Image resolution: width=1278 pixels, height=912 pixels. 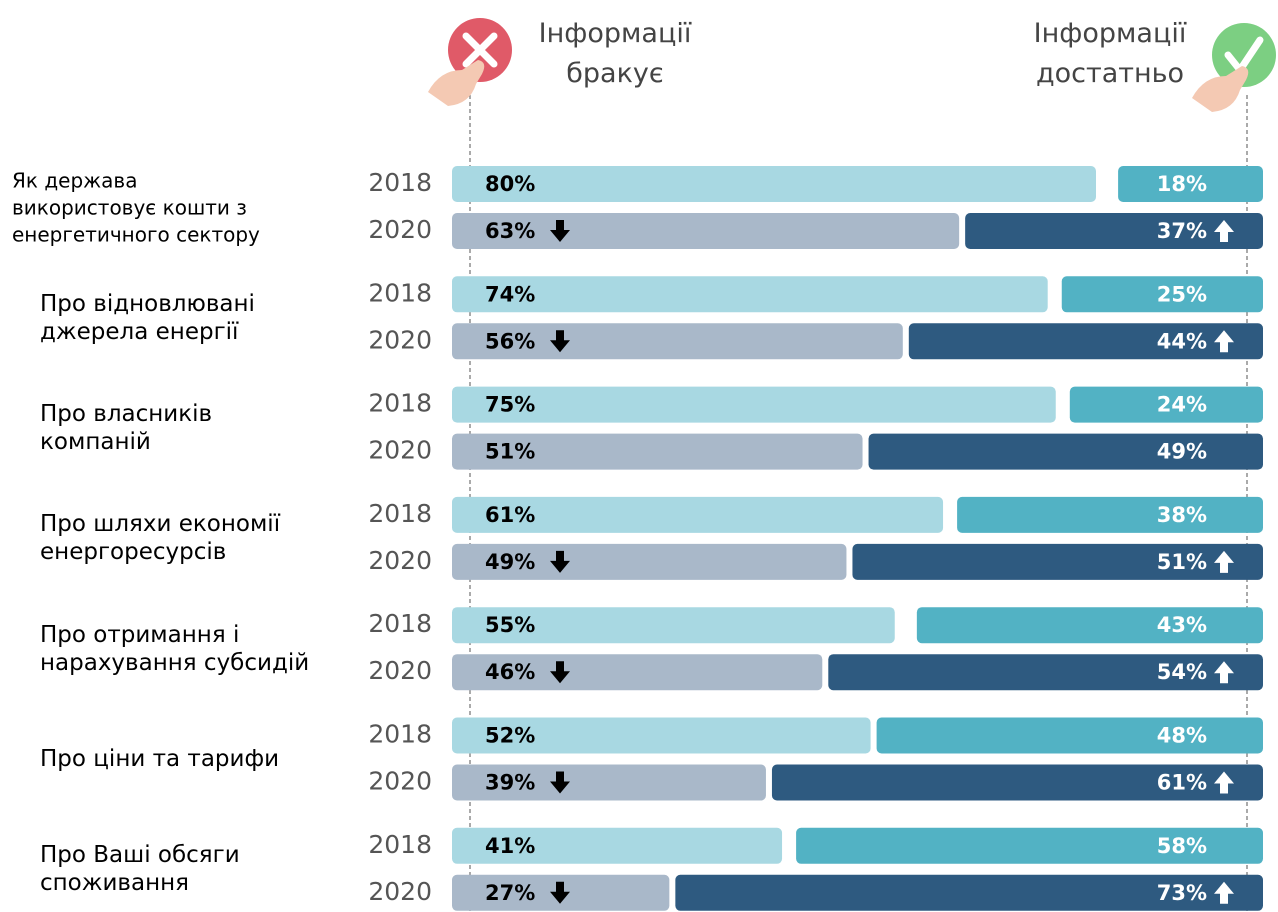 I want to click on value-label: 75%, so click(x=510, y=405).